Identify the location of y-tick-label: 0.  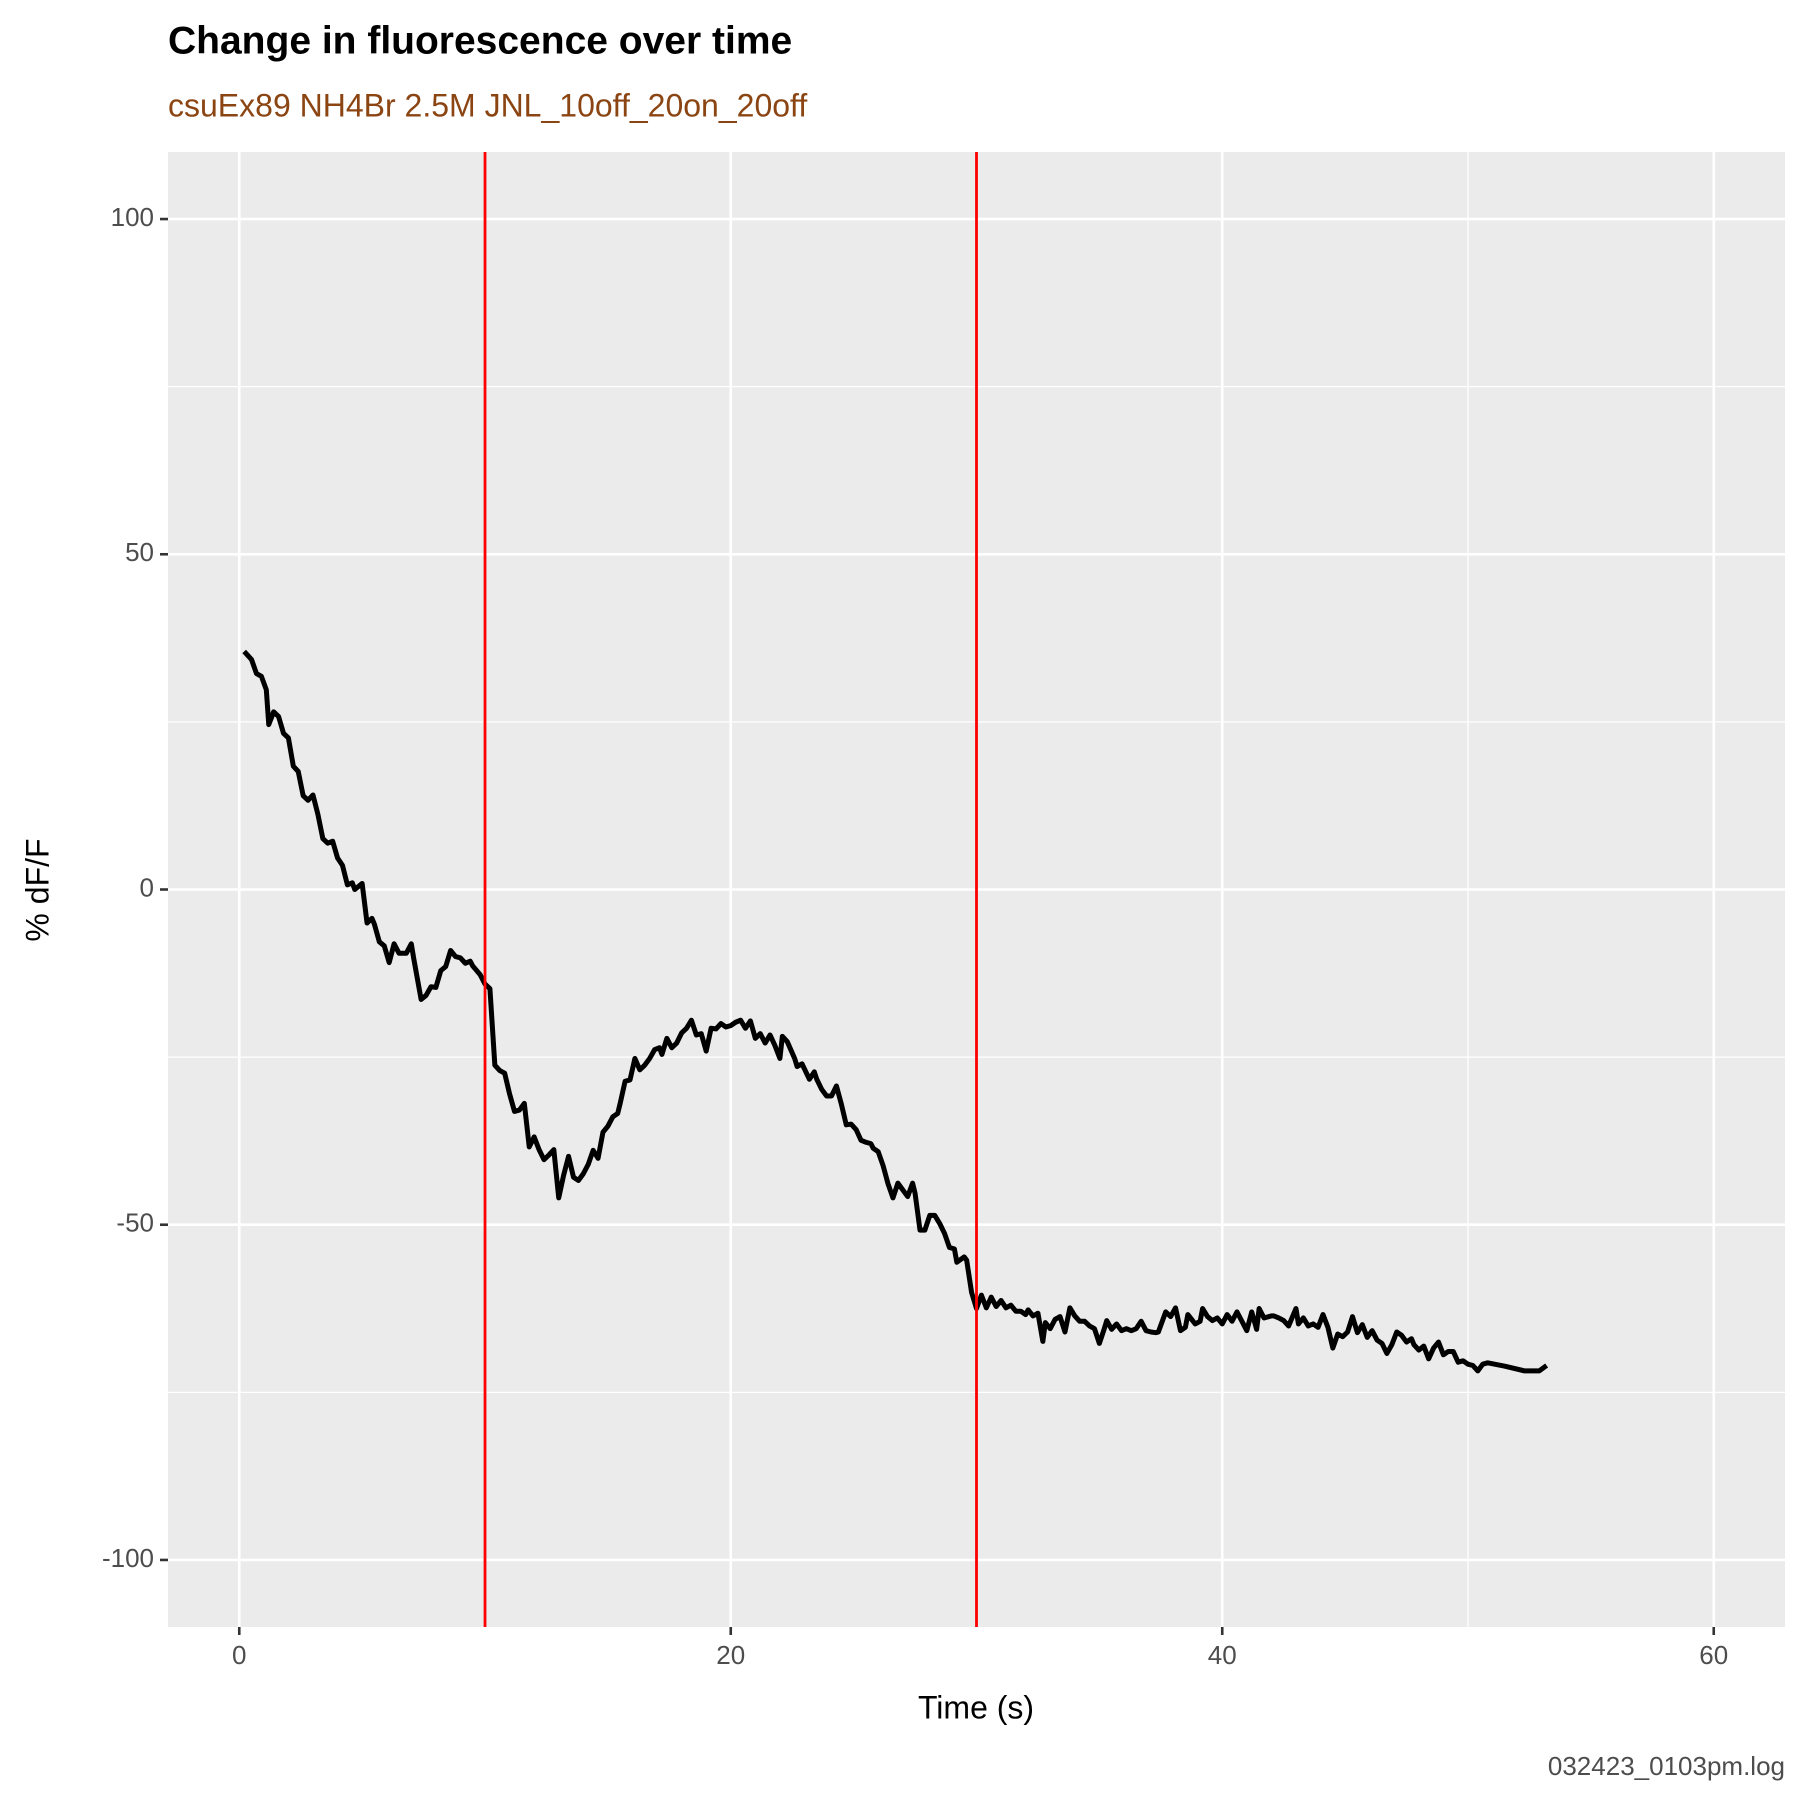
(147, 887).